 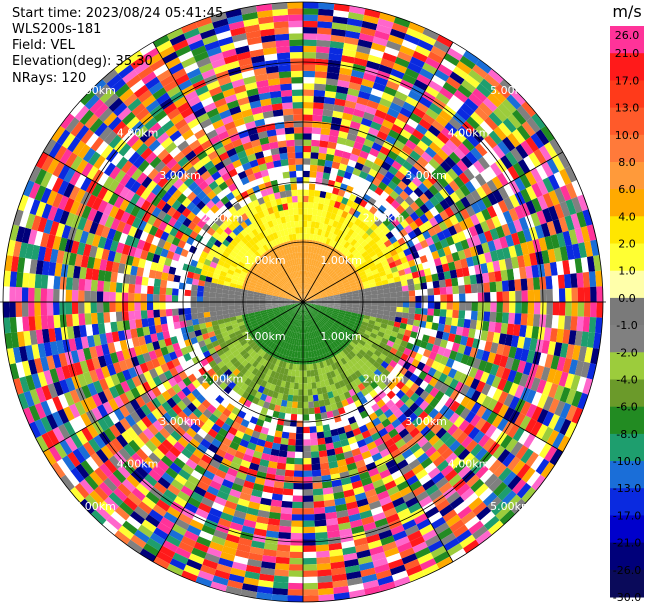 I want to click on nrays-text: NRays: 120, so click(x=49, y=78).